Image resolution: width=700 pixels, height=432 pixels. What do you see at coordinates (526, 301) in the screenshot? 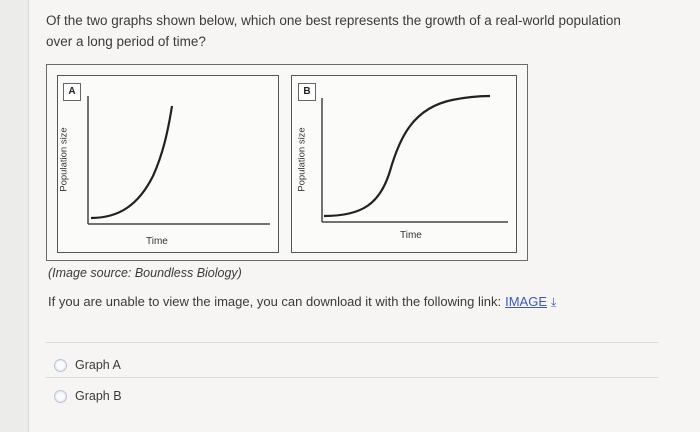
I see `image-download-link: IMAGE` at bounding box center [526, 301].